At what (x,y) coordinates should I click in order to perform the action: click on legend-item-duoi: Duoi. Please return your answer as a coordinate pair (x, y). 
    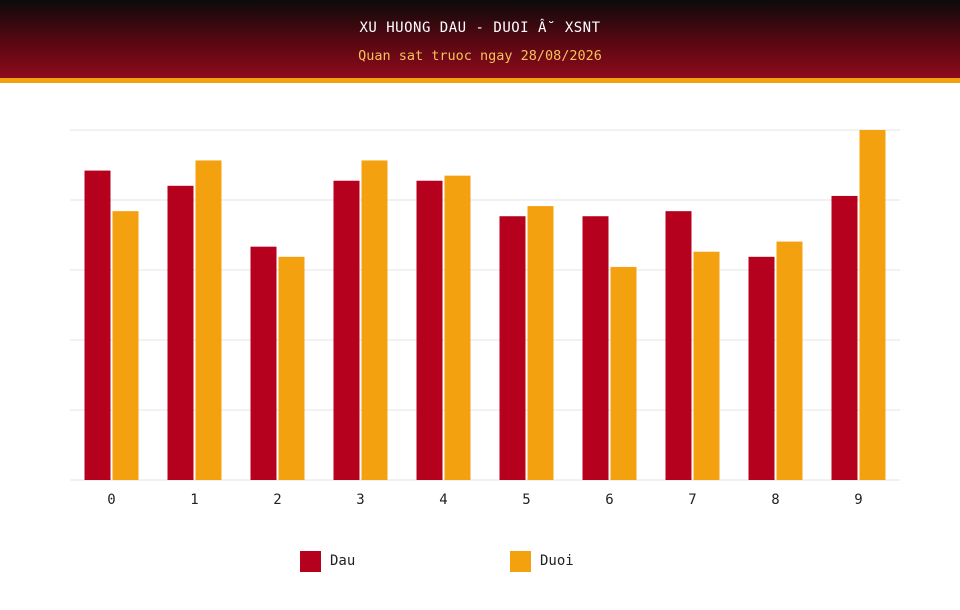
    Looking at the image, I should click on (542, 561).